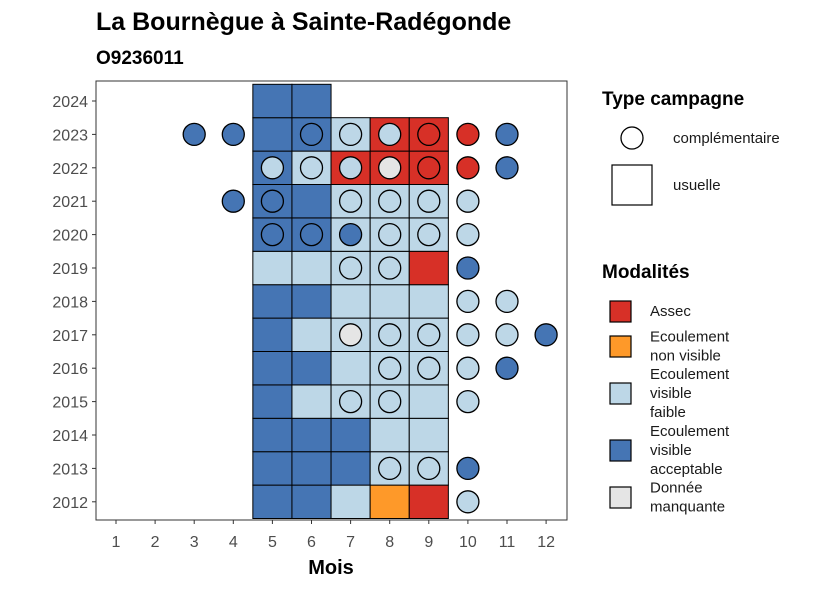 The height and width of the screenshot is (590, 826). What do you see at coordinates (670, 311) in the screenshot?
I see `legend-modalite-label: Assec` at bounding box center [670, 311].